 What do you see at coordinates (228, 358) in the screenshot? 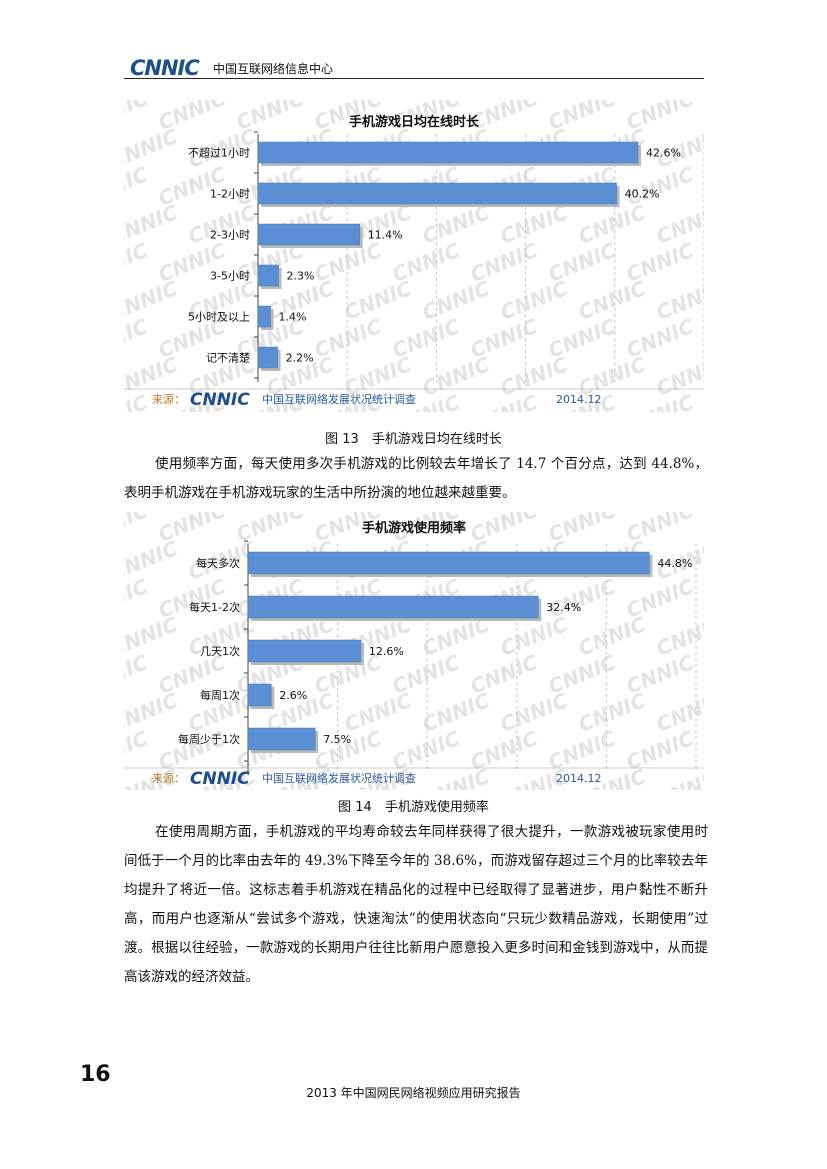
I see `category-label: 记不清楚` at bounding box center [228, 358].